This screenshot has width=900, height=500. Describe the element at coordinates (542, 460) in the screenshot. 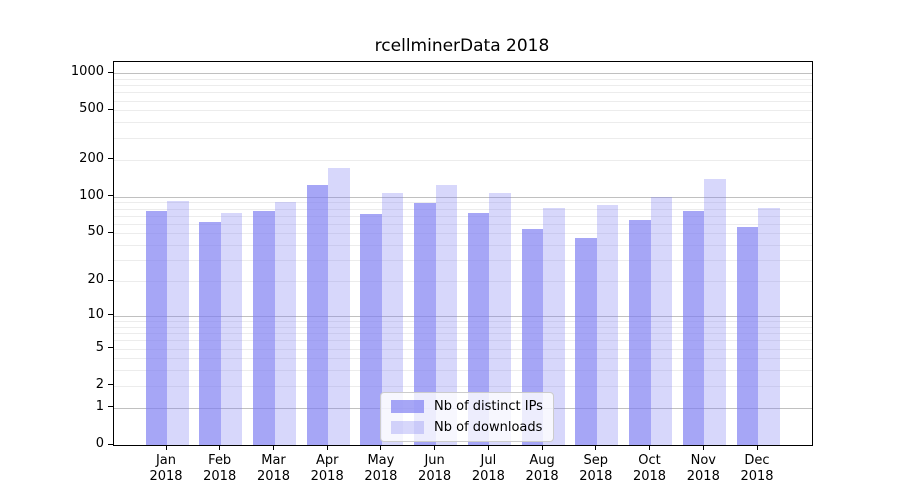

I see `x-tick-month: Aug` at that location.